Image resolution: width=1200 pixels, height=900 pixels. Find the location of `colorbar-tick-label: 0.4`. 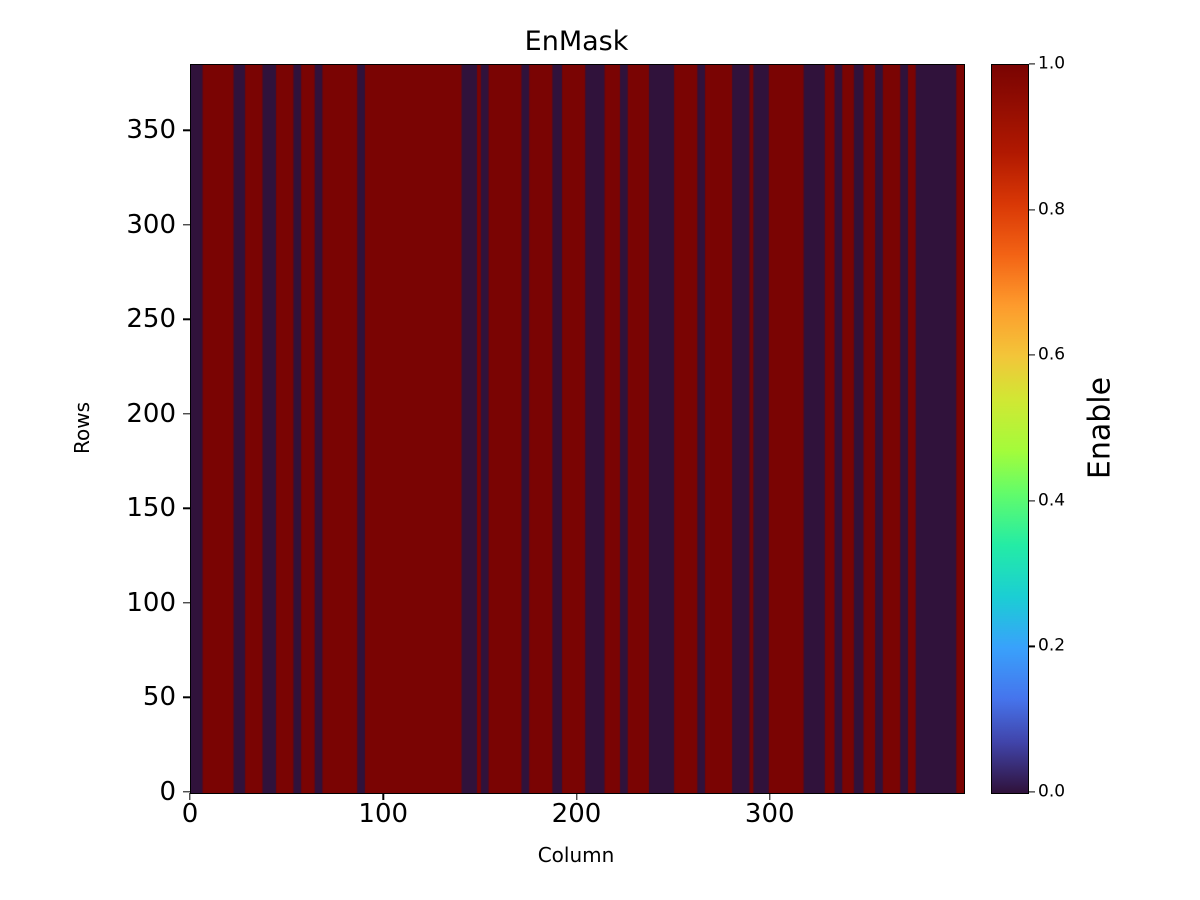

colorbar-tick-label: 0.4 is located at coordinates (1052, 500).